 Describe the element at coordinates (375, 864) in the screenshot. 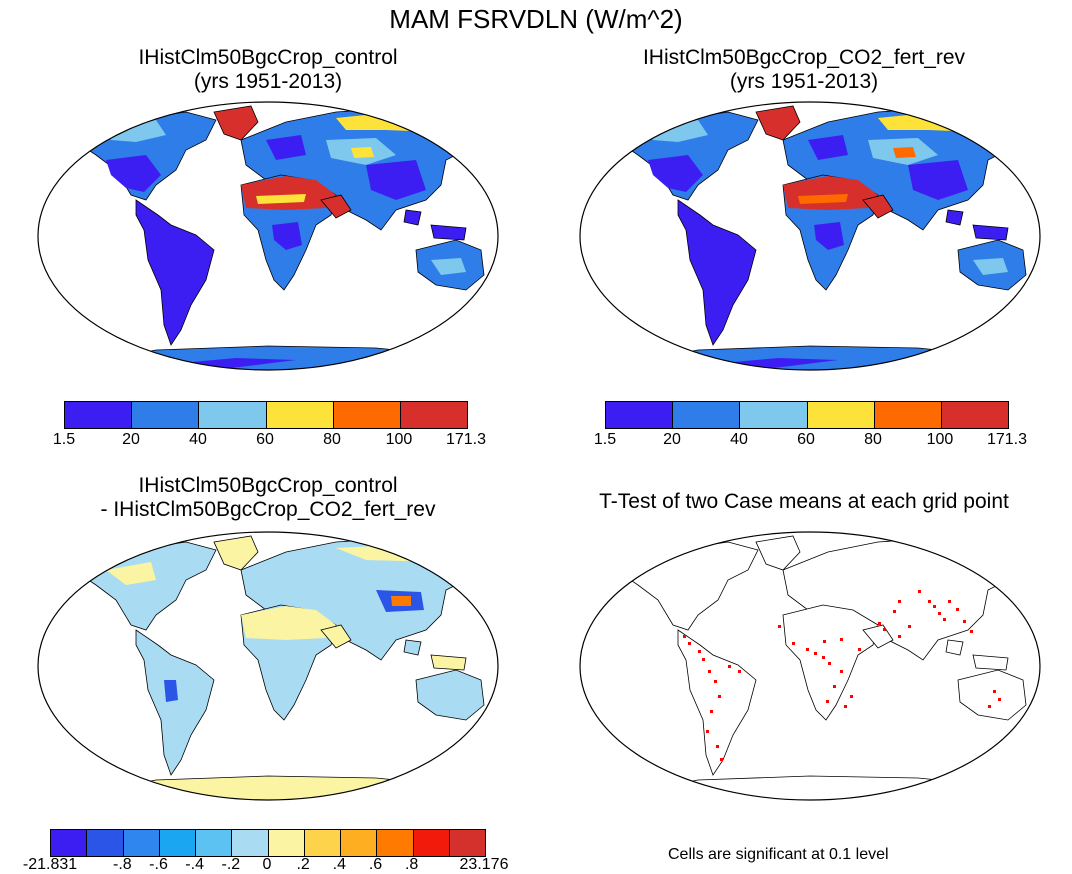

I see `colorbar-tick-label: .6` at that location.